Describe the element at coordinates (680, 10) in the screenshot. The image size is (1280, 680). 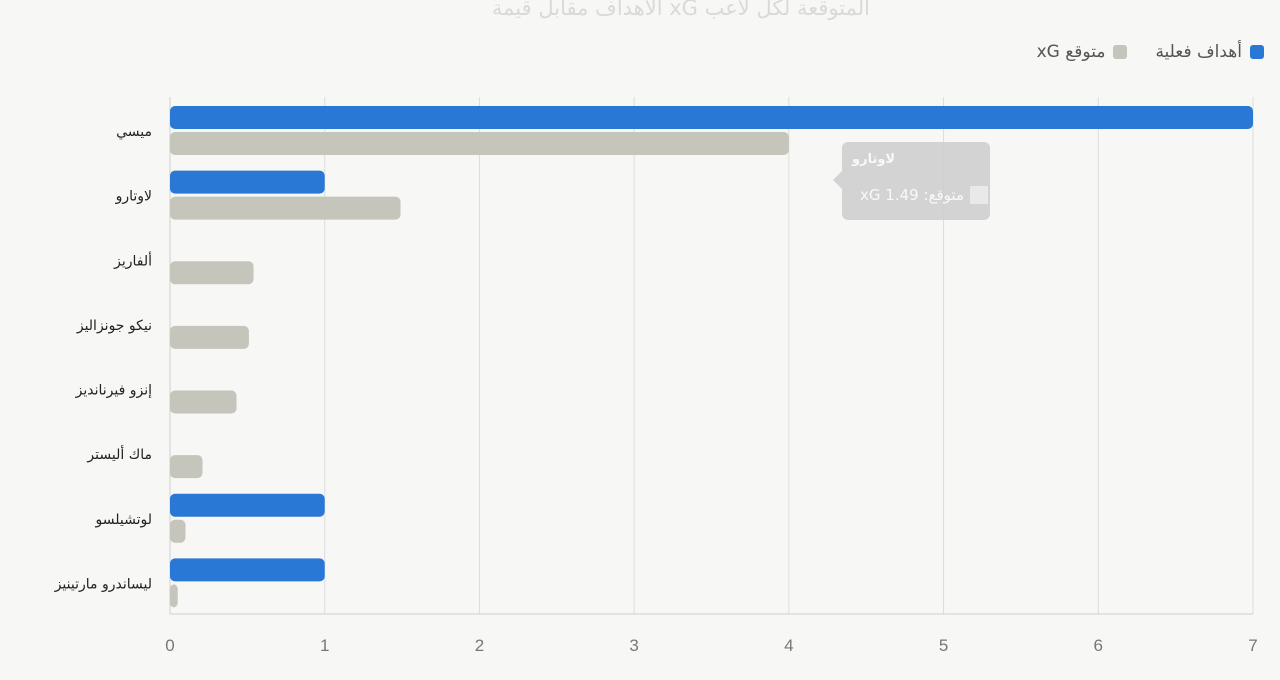
I see `chart-title: الأهداف مقابل قيمة xG المتوقعة لكل لاعب` at that location.